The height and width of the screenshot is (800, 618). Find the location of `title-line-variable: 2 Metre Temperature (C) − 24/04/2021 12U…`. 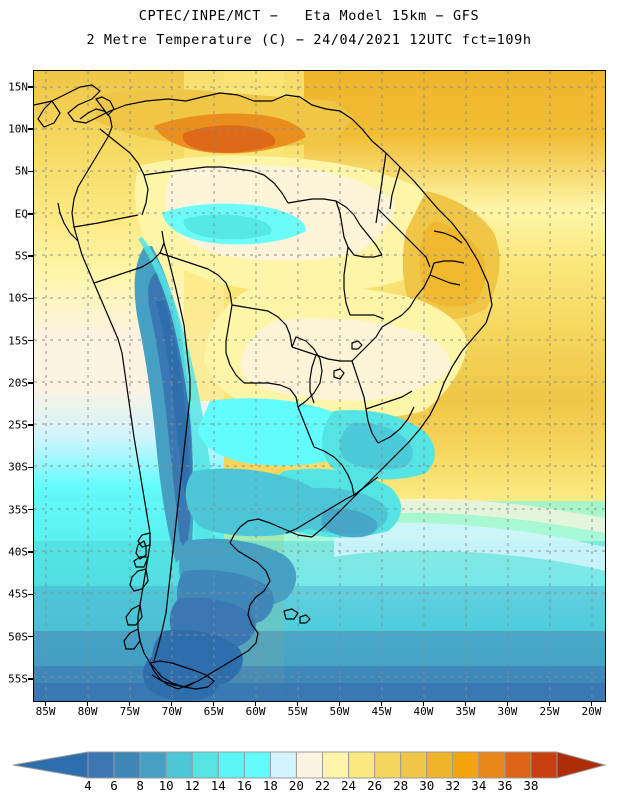

title-line-variable: 2 Metre Temperature (C) − 24/04/2021 12U… is located at coordinates (309, 40).